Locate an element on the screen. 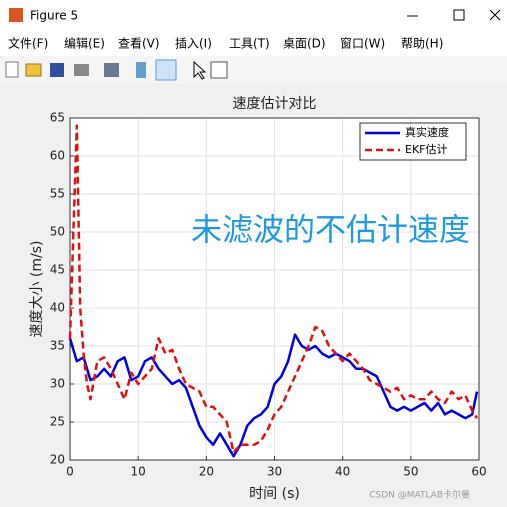 This screenshot has width=507, height=507. watermark: CSDN @MATLAB卡尔曼 is located at coordinates (419, 495).